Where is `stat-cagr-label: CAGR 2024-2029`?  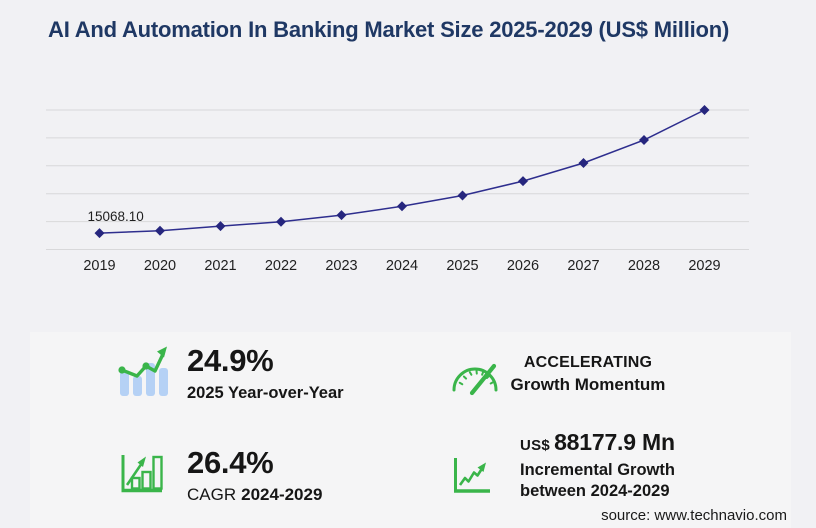 stat-cagr-label: CAGR 2024-2029 is located at coordinates (254, 495).